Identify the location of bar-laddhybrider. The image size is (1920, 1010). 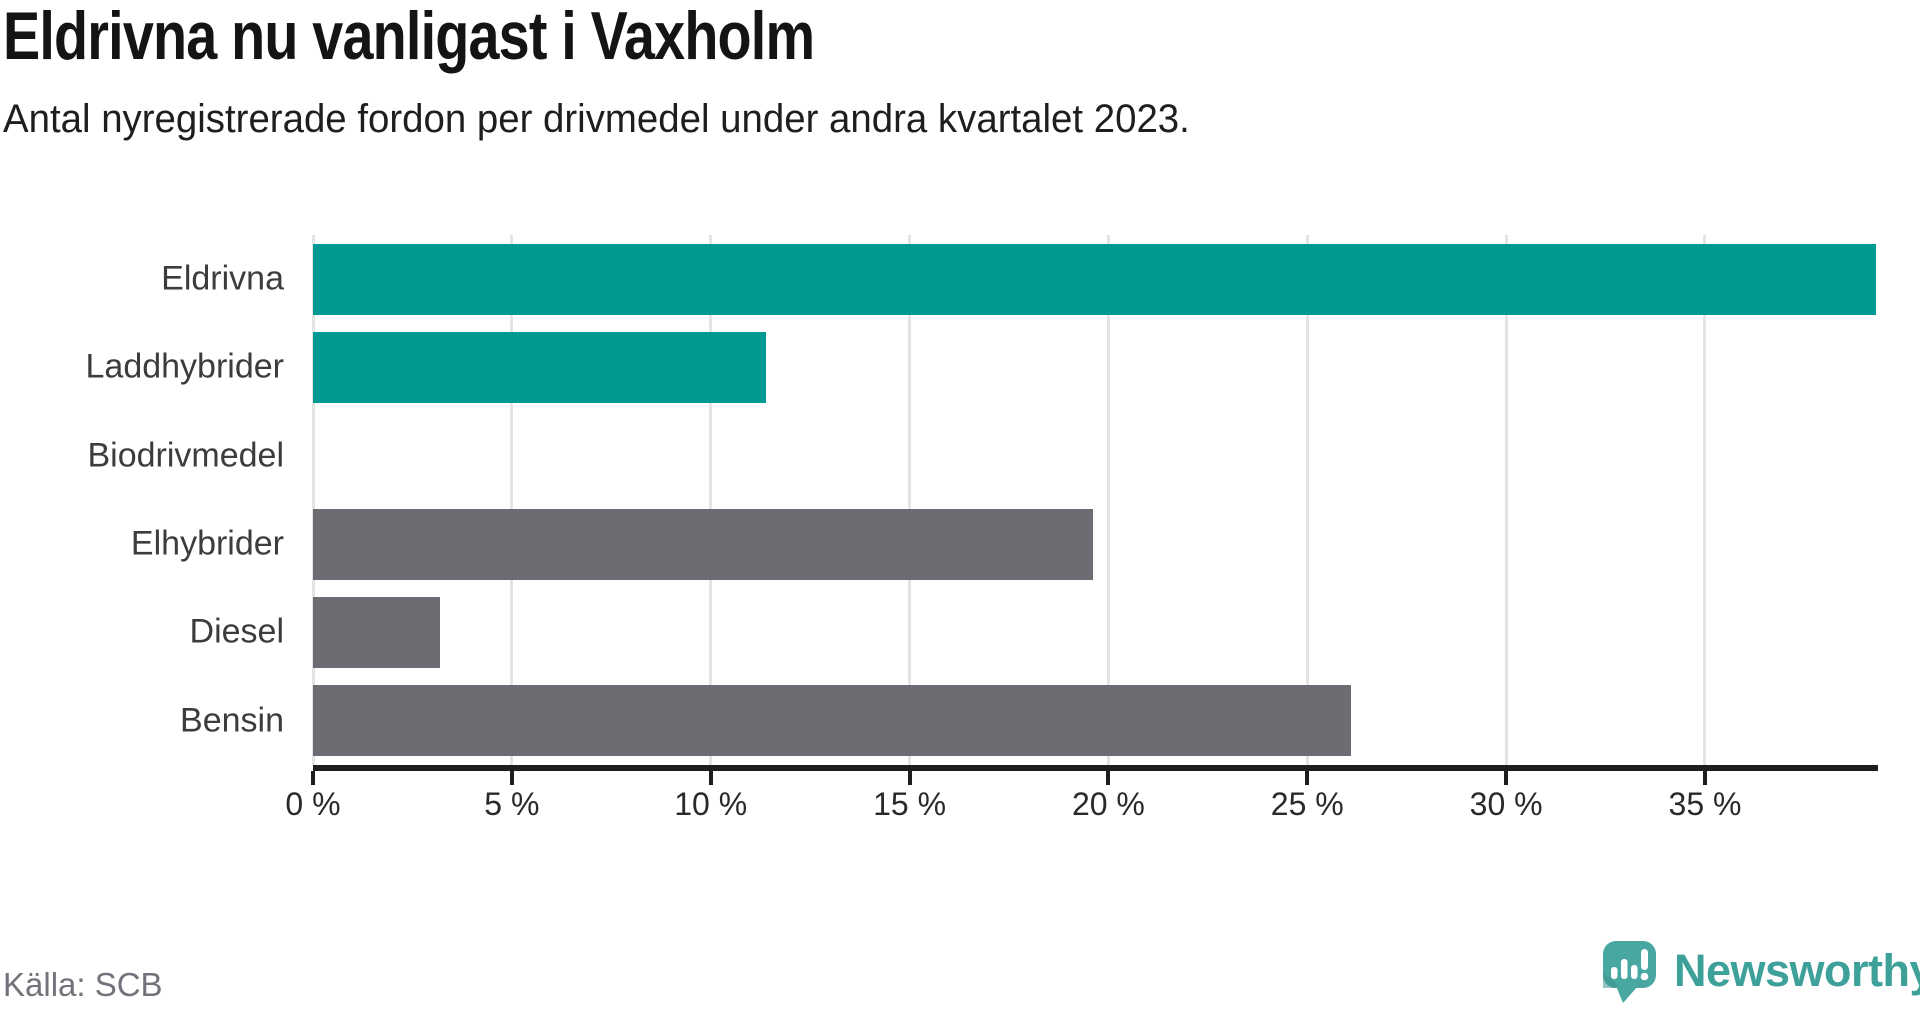
(540, 367).